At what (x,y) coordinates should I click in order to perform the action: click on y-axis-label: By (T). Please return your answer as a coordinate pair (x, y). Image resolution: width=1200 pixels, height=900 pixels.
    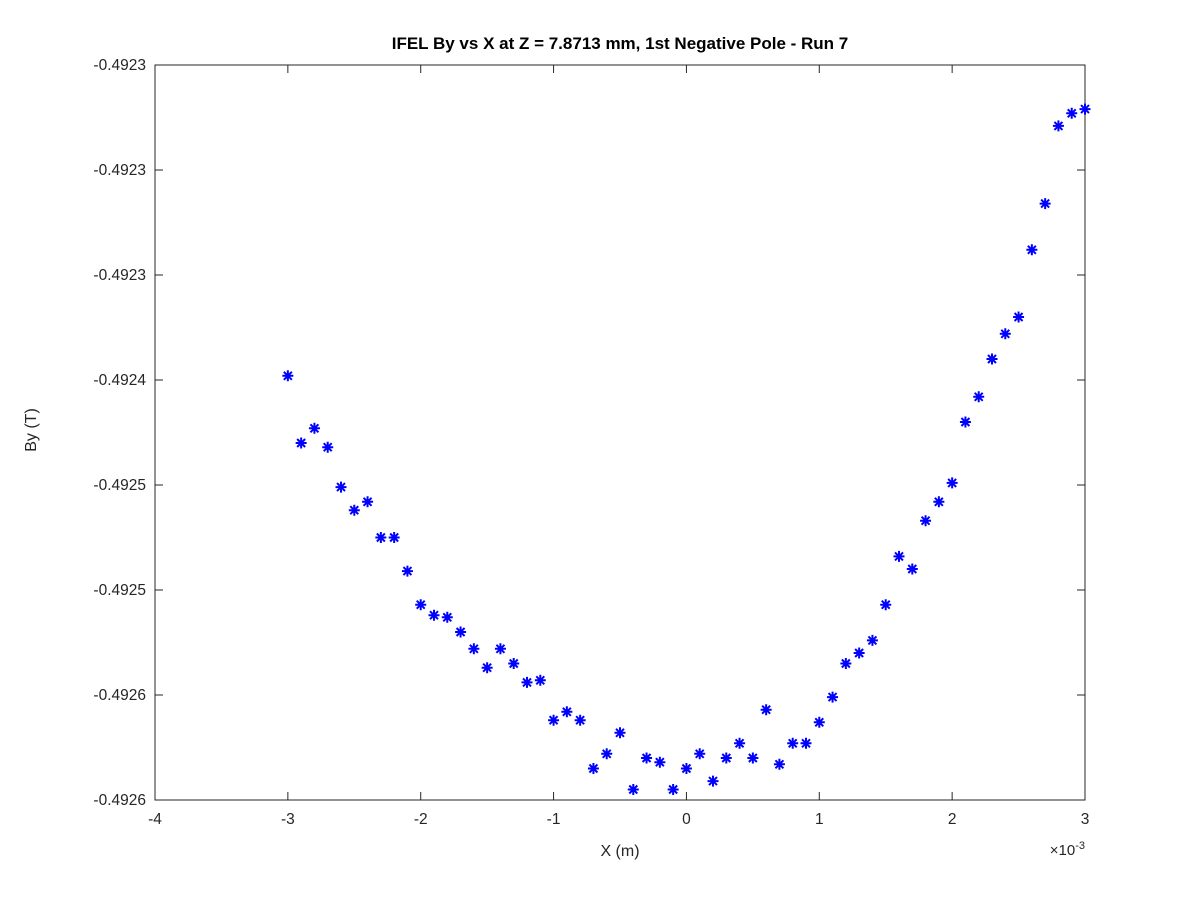
    Looking at the image, I should click on (31, 430).